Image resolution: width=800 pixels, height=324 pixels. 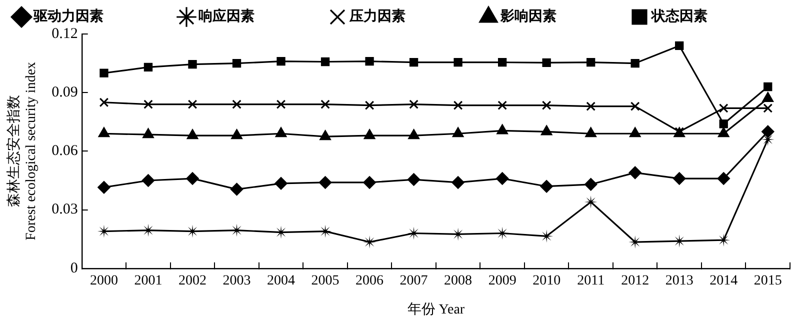 What do you see at coordinates (65, 92) in the screenshot?
I see `y-tick-label: 0.09` at bounding box center [65, 92].